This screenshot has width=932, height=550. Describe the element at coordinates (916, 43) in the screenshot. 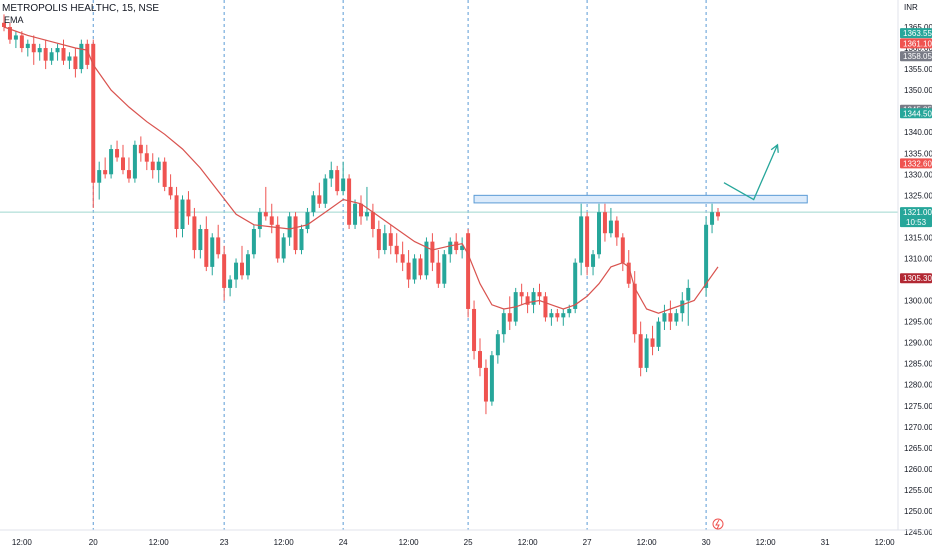

I see `price-tag: 1361.10` at that location.